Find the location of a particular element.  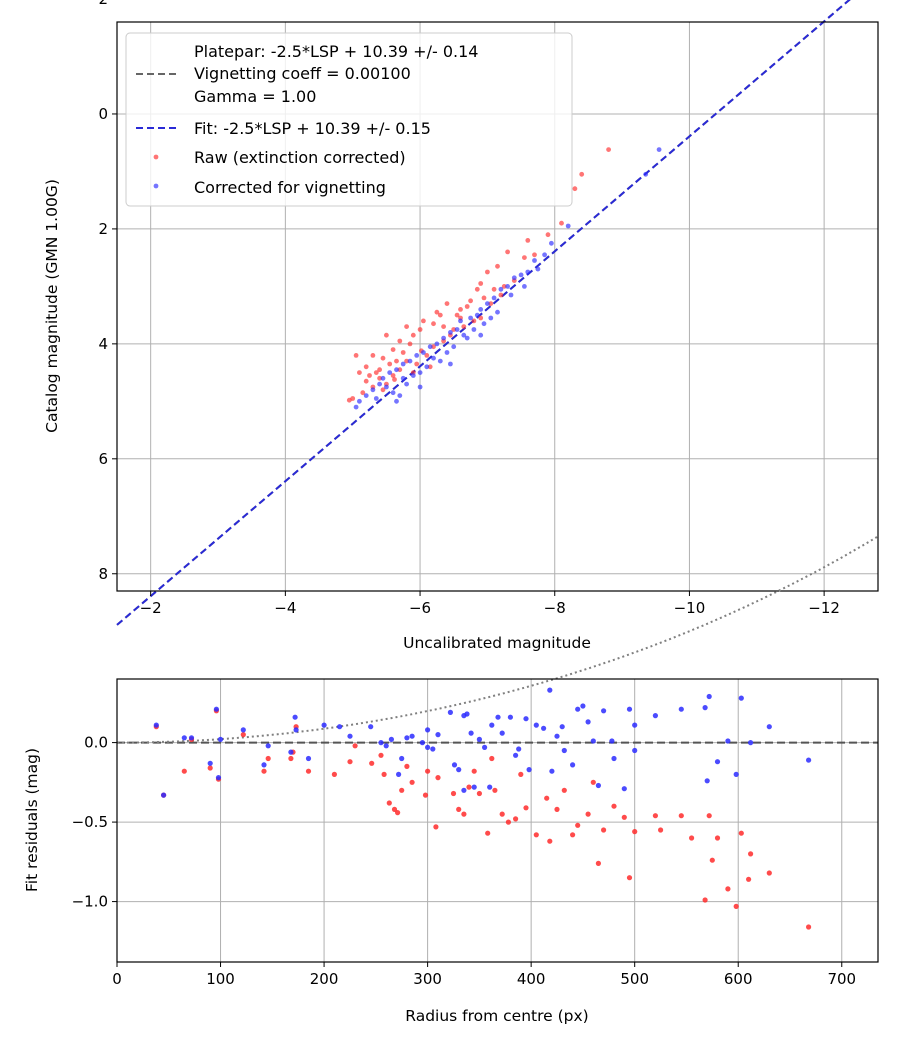

legend-platepar-label-1: Platepar: -2.5*LSP + 10.39 +/- 0.14 is located at coordinates (336, 51).